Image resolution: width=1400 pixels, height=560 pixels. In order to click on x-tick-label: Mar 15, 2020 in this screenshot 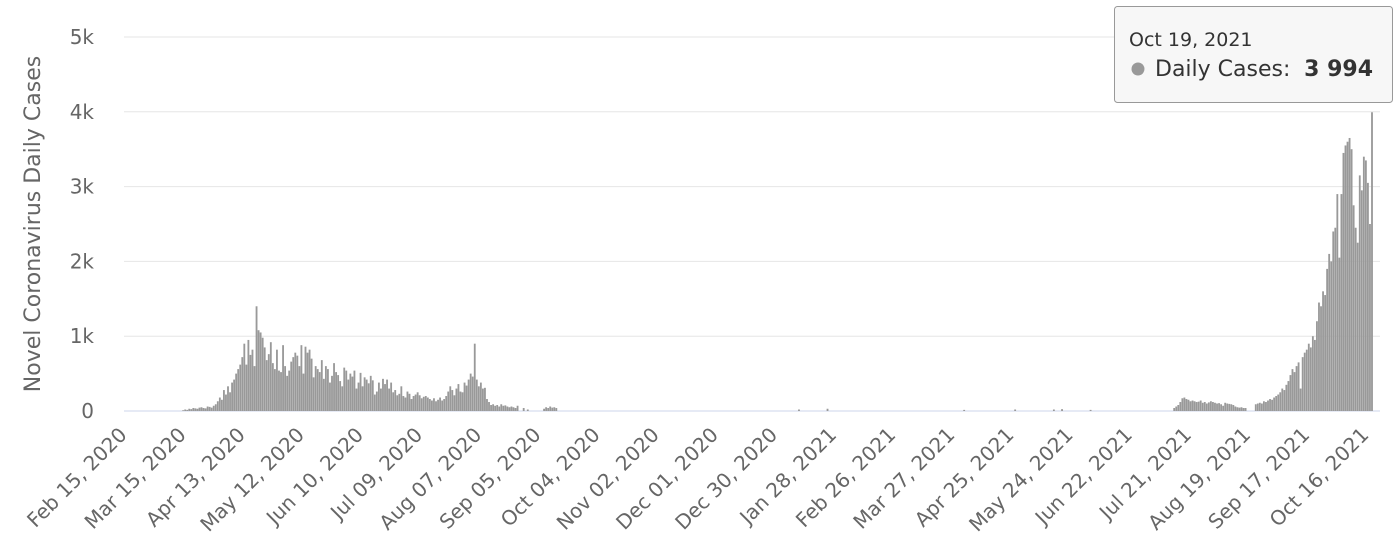, I will do `click(135, 478)`.